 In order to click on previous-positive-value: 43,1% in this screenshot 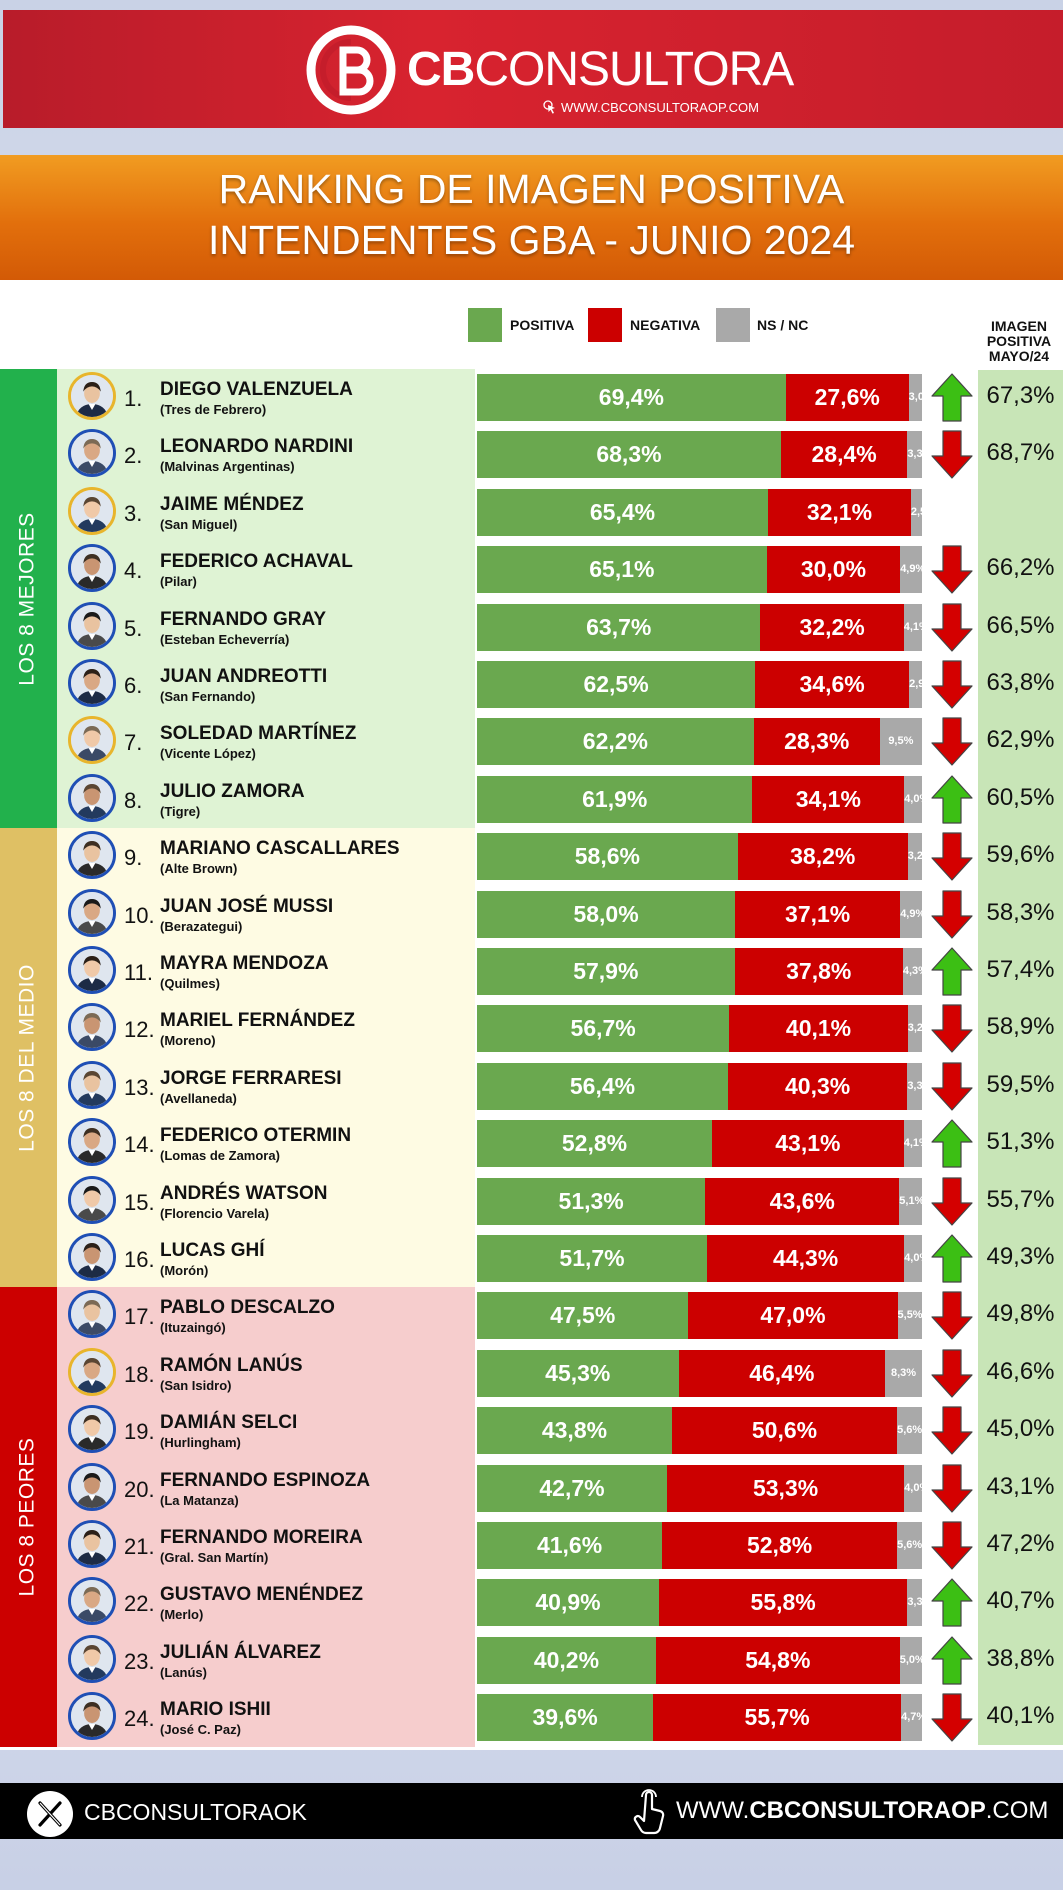, I will do `click(1020, 1486)`.